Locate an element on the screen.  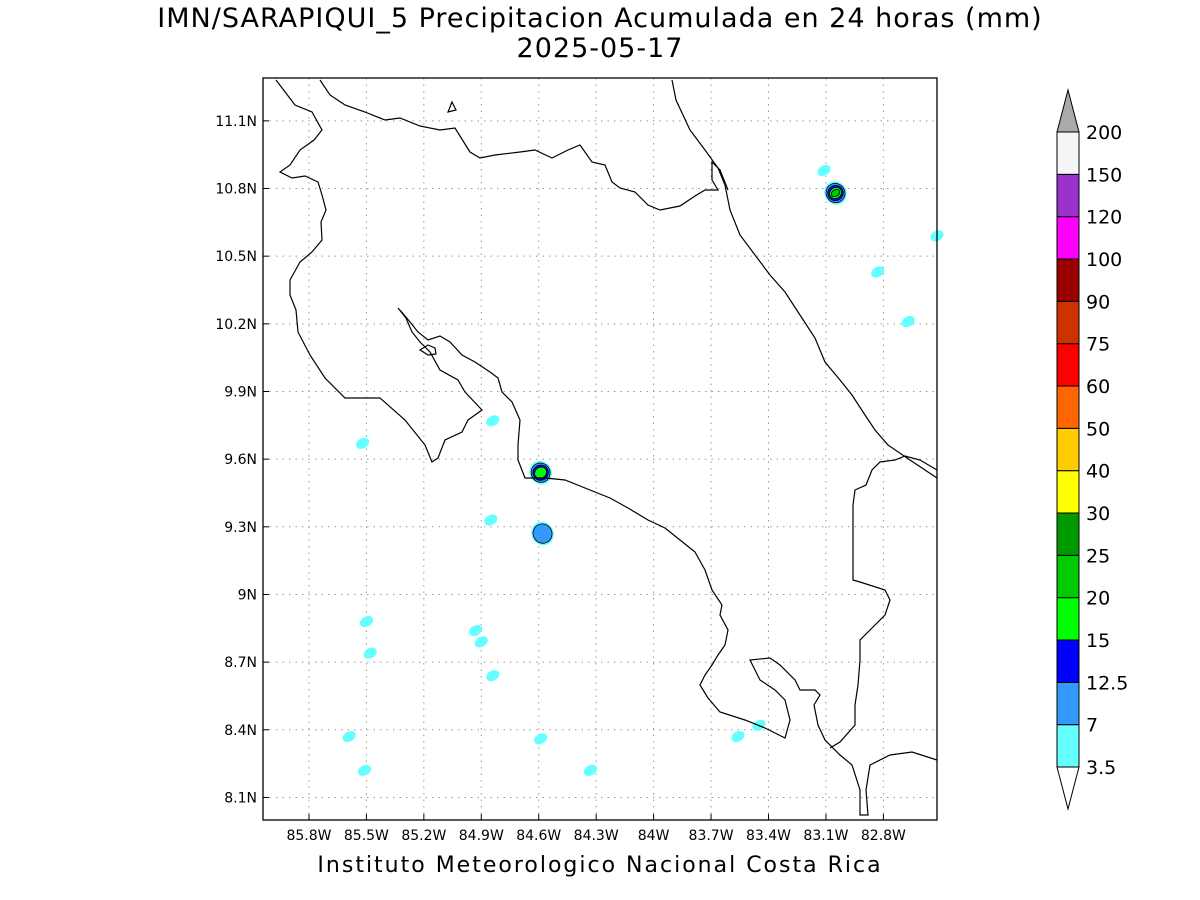
lat-tick-label: 8.1N is located at coordinates (240, 798).